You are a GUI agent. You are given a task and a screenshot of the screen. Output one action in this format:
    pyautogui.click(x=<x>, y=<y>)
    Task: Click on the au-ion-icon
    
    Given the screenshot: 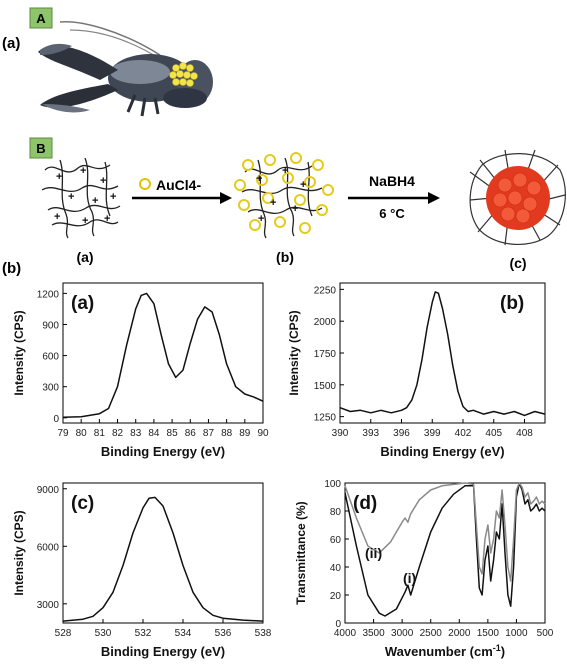 What is the action you would take?
    pyautogui.click(x=145, y=184)
    